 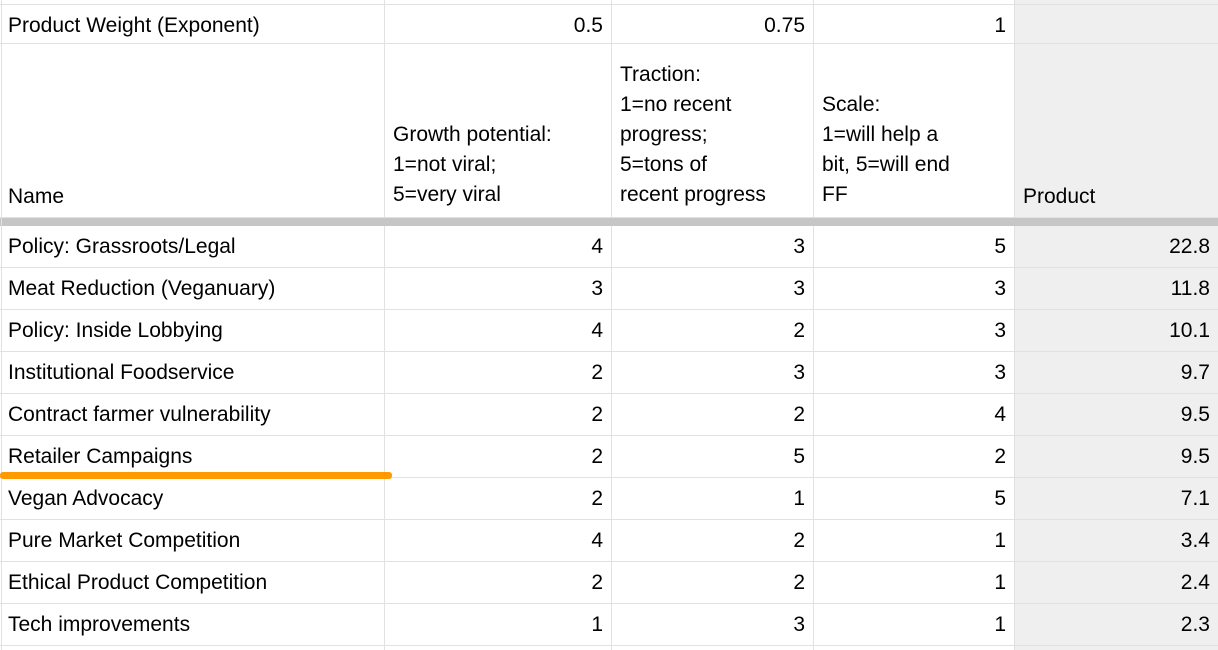 What do you see at coordinates (196, 475) in the screenshot?
I see `retailer-campaigns-underline` at bounding box center [196, 475].